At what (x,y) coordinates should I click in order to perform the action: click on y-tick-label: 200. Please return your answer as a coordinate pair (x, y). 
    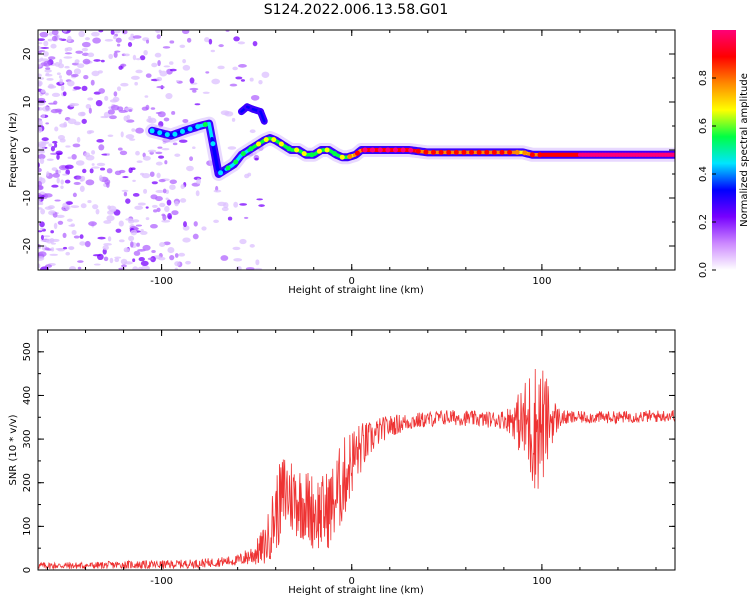
    Looking at the image, I should click on (27, 482).